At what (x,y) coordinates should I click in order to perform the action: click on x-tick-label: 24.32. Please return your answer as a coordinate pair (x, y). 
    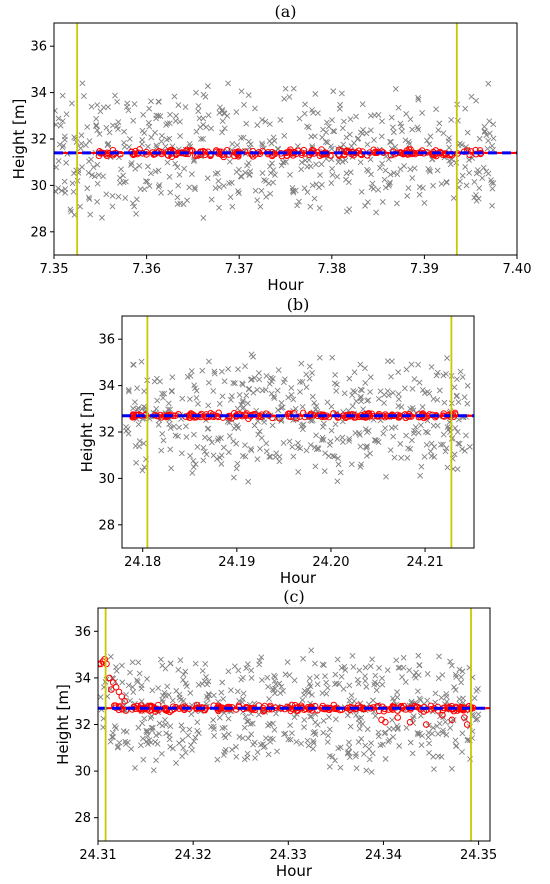
    Looking at the image, I should click on (193, 855).